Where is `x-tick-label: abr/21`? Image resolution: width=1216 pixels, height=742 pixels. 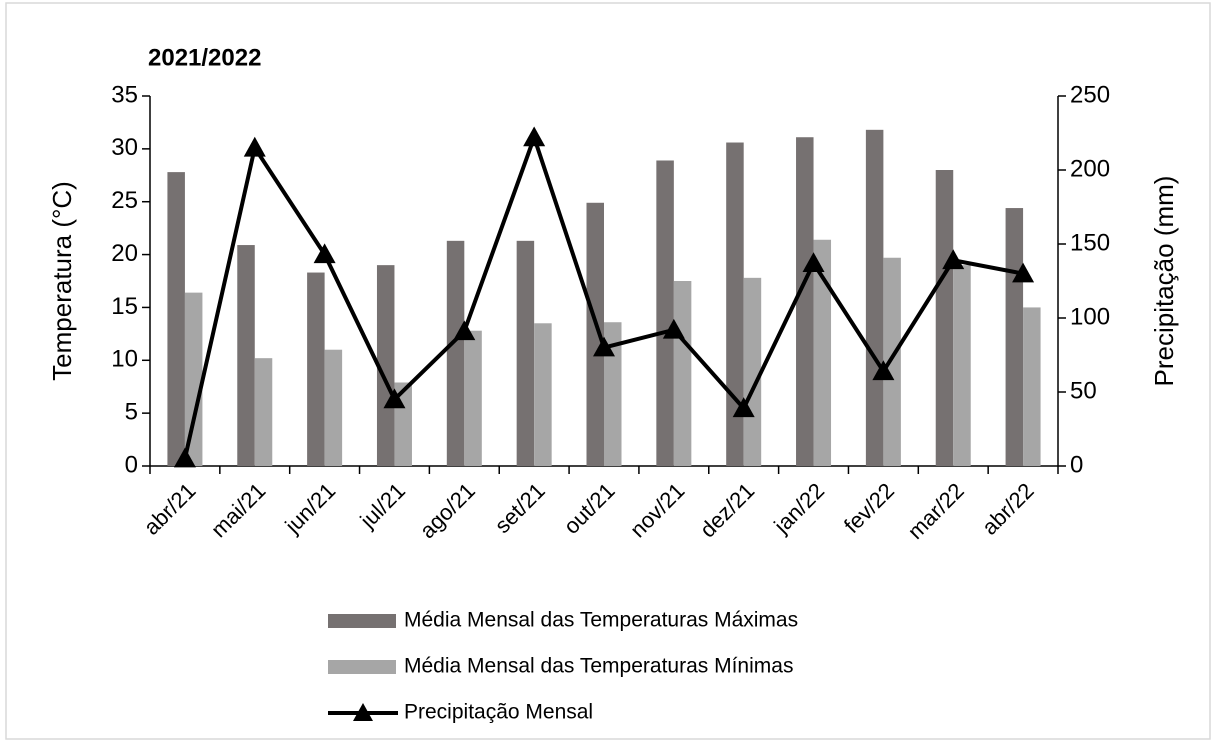 x-tick-label: abr/21 is located at coordinates (170, 509).